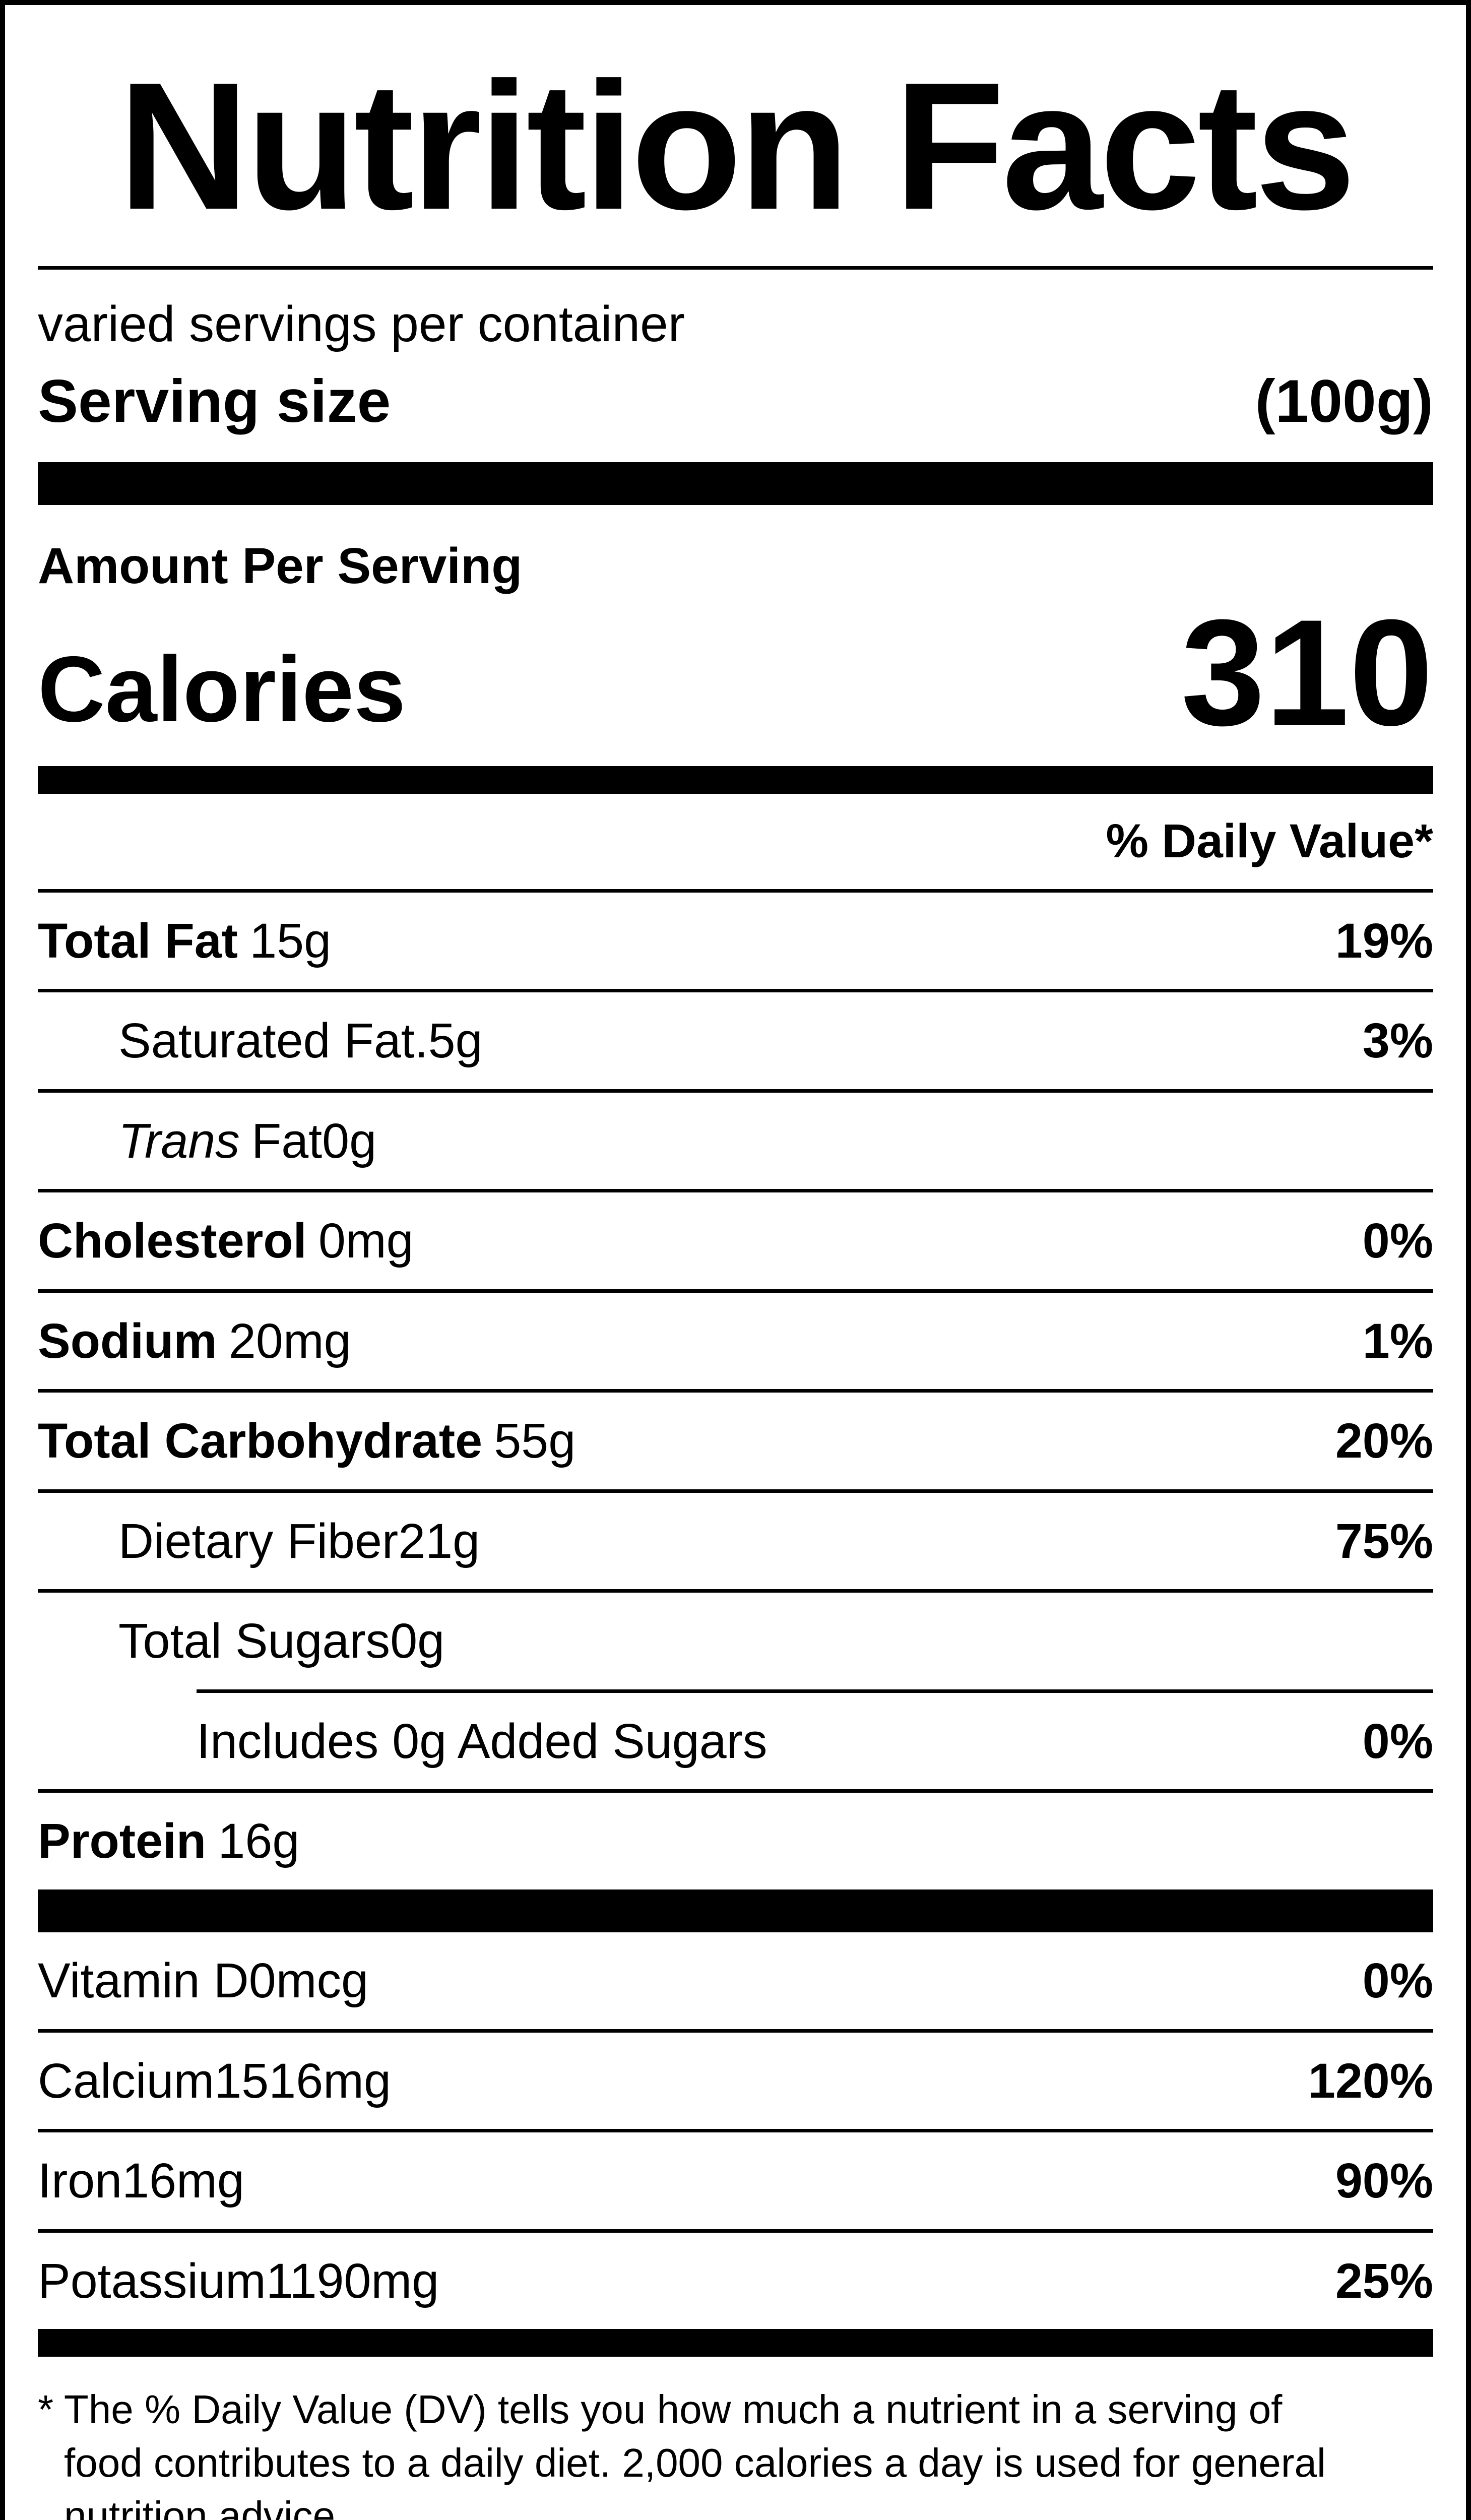  I want to click on nutrient-name: Total Carbohydrate 55g, so click(306, 1441).